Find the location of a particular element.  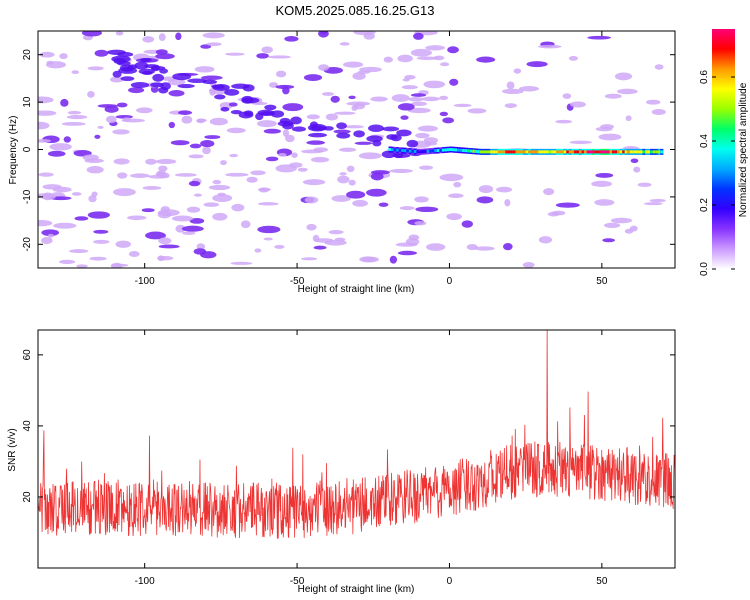

colorbar-label: Normalized spectral amplitude is located at coordinates (743, 149).